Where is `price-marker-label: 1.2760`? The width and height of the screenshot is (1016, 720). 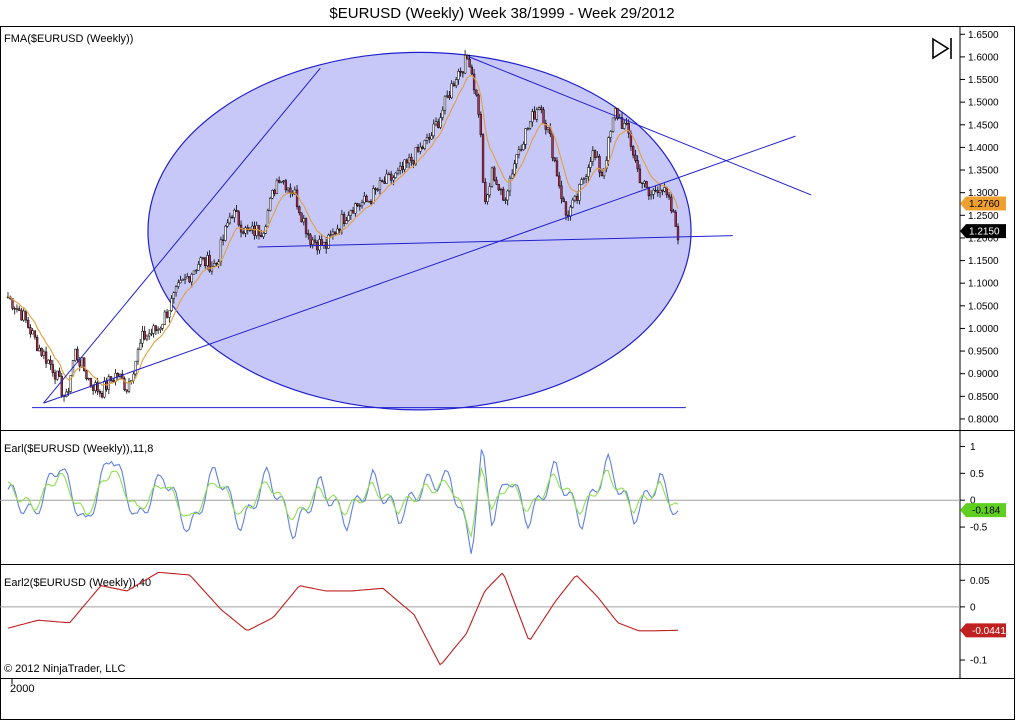 price-marker-label: 1.2760 is located at coordinates (984, 204).